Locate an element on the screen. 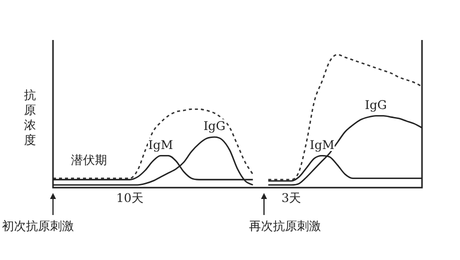 The width and height of the screenshot is (460, 260). text: 再次抗原刺激 is located at coordinates (285, 226).